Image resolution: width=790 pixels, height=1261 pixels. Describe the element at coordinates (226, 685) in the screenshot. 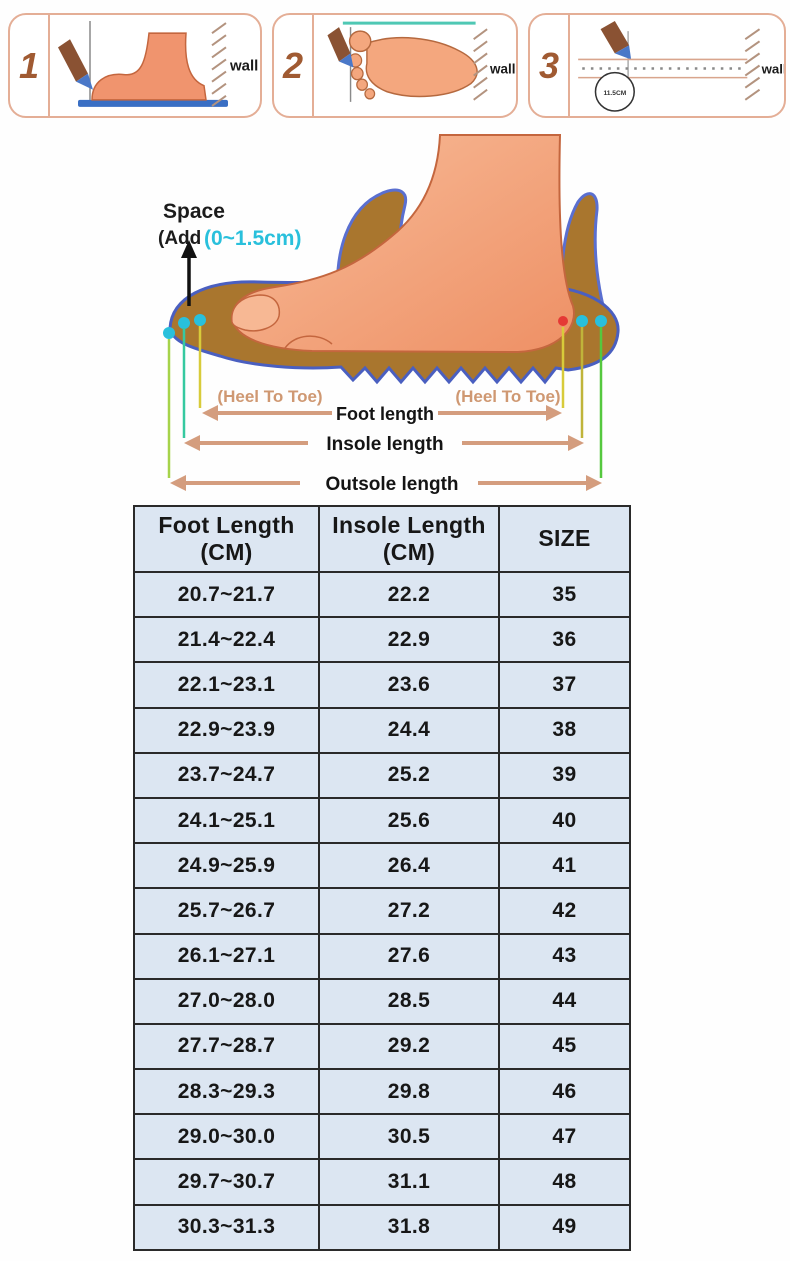

I see `foot-length-cell: 22.1~23.1` at that location.